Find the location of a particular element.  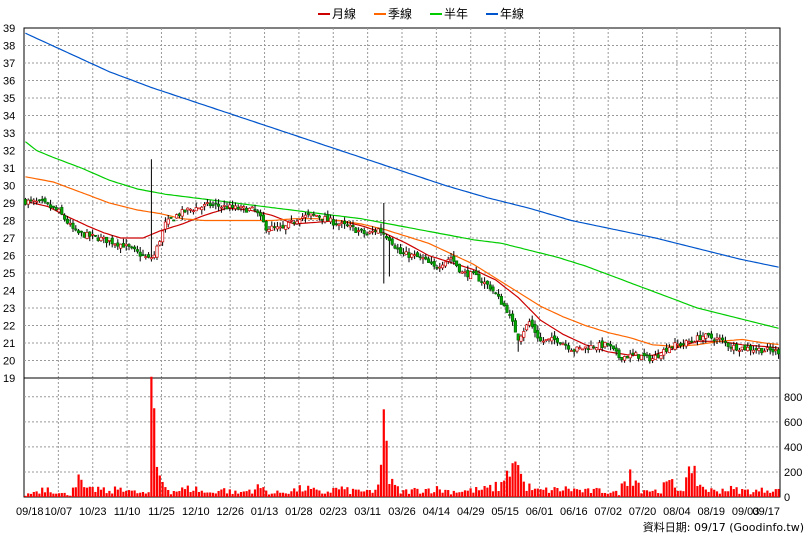

date-tick-label: 05/15 is located at coordinates (505, 512).